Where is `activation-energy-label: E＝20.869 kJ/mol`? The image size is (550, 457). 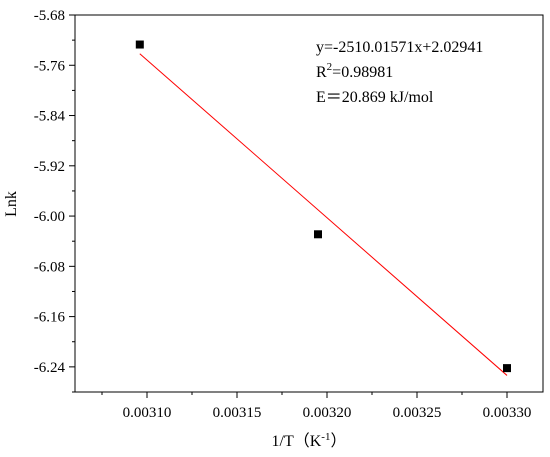 activation-energy-label: E＝20.869 kJ/mol is located at coordinates (375, 97).